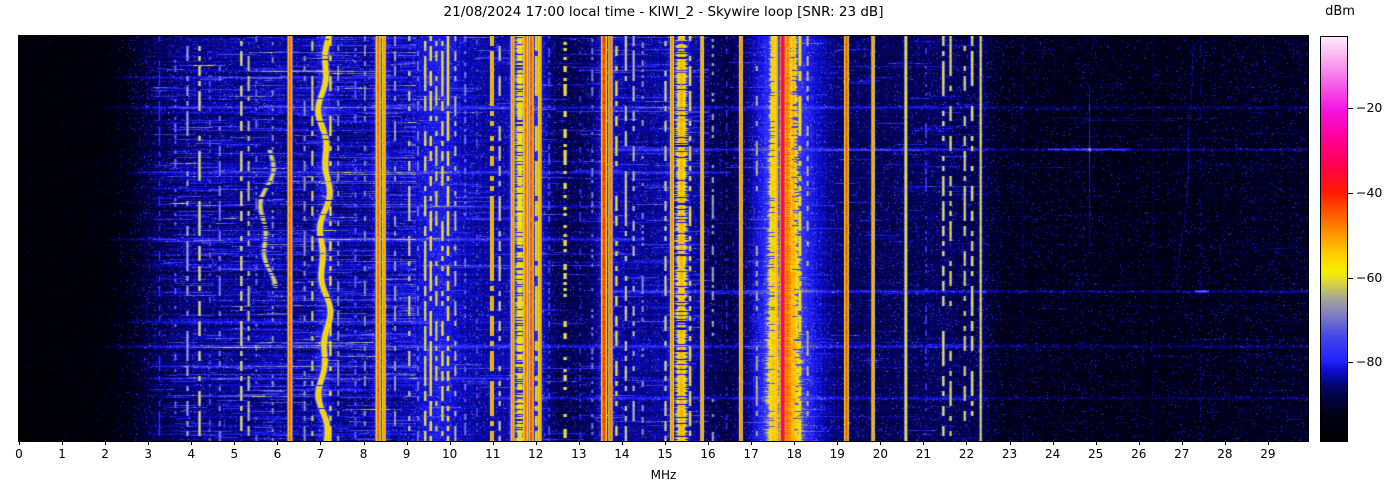 The height and width of the screenshot is (500, 1400). I want to click on x-tick-label: 8, so click(363, 454).